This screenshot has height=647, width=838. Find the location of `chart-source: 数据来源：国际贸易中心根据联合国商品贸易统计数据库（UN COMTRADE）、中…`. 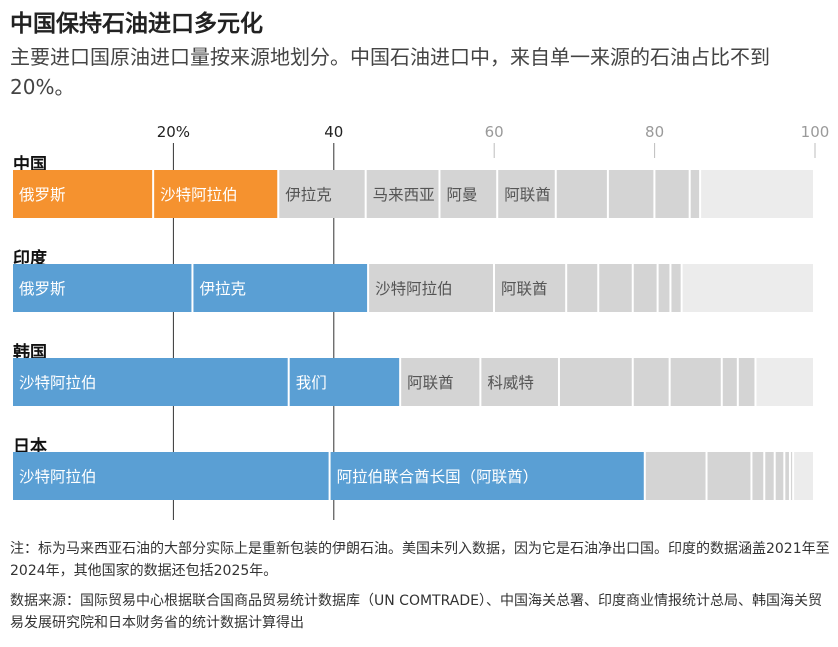

chart-source: 数据来源：国际贸易中心根据联合国商品贸易统计数据库（UN COMTRADE）、中… is located at coordinates (416, 612).